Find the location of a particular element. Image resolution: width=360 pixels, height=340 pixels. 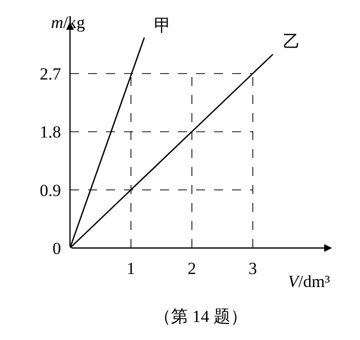

x-axis-title: V/dm³ is located at coordinates (309, 281).